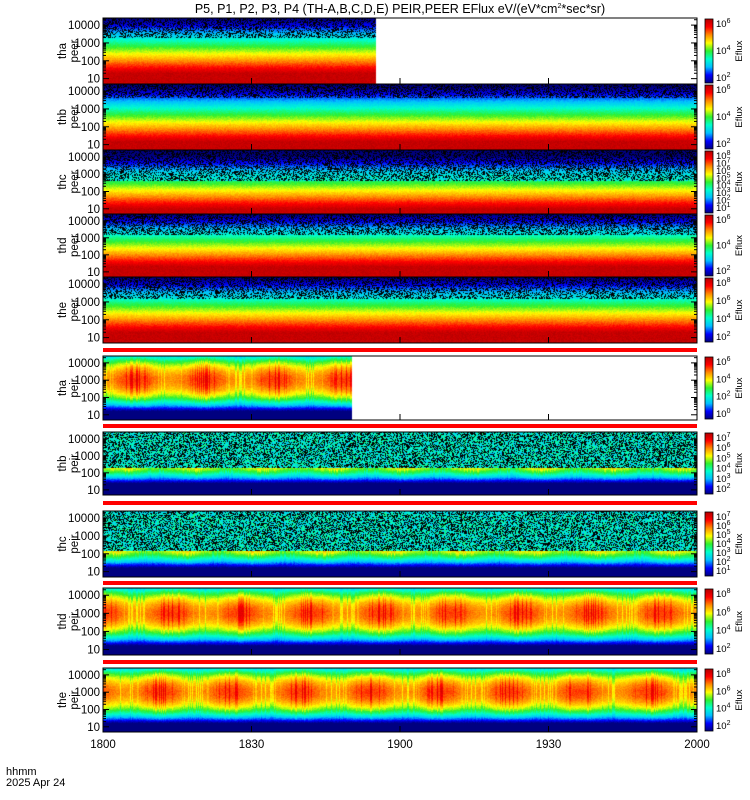 Image resolution: width=750 pixels, height=800 pixels. What do you see at coordinates (63, 700) in the screenshot?
I see `y-label-probe: the` at bounding box center [63, 700].